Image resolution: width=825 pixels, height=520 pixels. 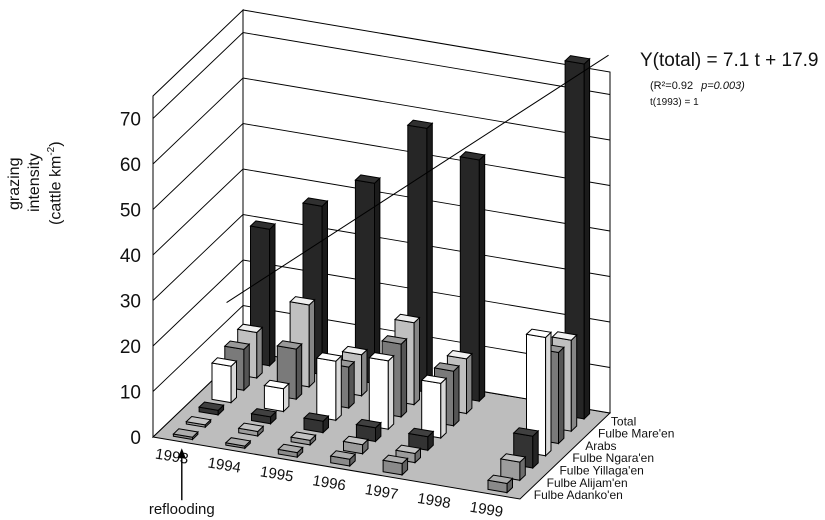 I want to click on series-label: Total, so click(x=623, y=421).